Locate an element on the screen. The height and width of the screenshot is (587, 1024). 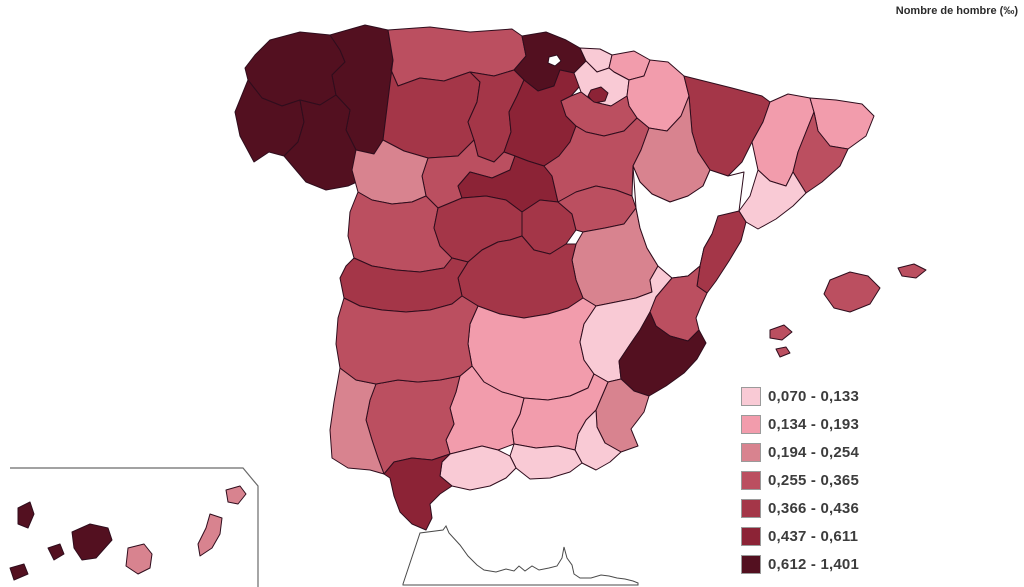
province-la-palma is located at coordinates (26, 515).